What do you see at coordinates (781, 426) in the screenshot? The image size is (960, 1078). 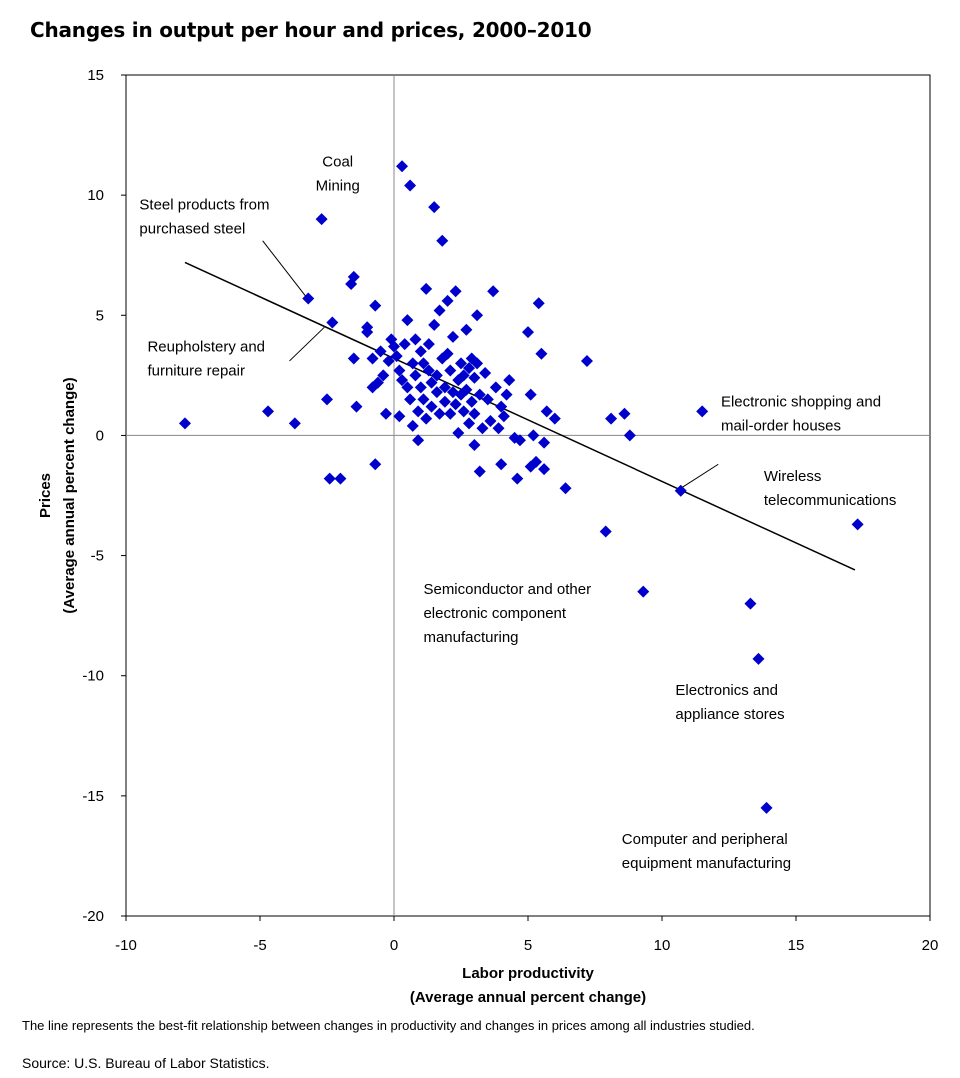 I see `annotation-line: mail-order houses` at bounding box center [781, 426].